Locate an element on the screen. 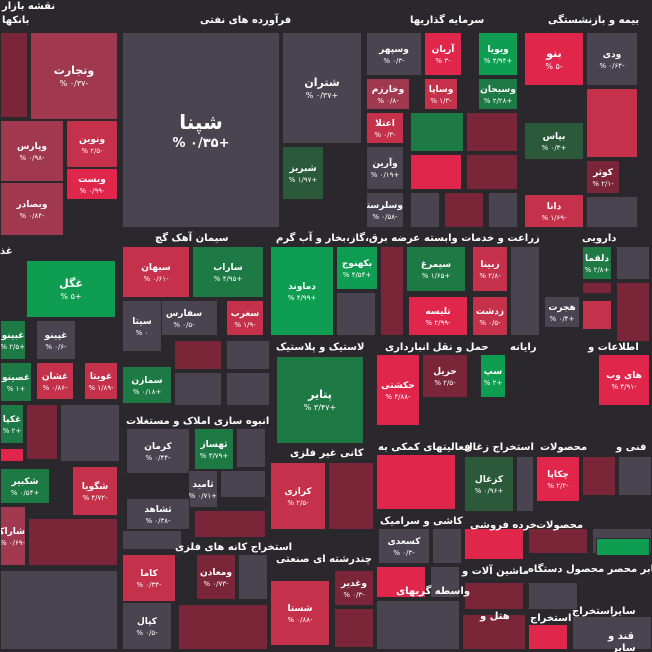  stock-tile: وغدیر -۰/۳ % is located at coordinates (354, 588).